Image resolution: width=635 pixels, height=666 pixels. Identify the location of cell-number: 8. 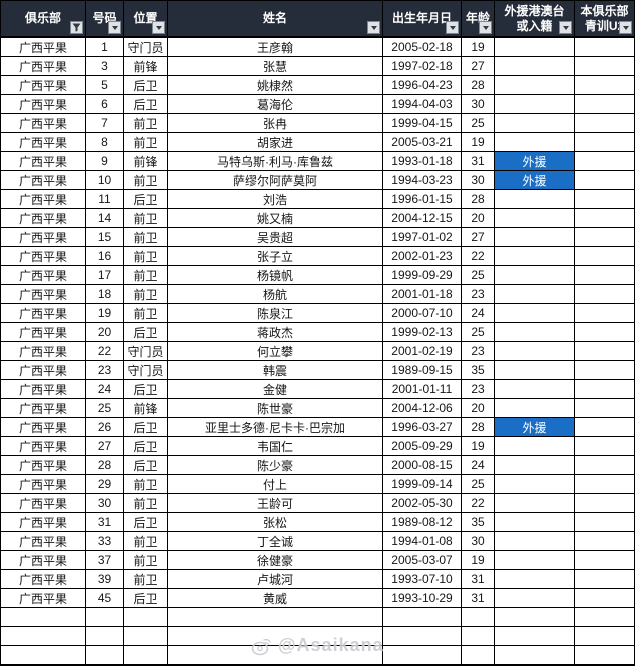
(105, 142).